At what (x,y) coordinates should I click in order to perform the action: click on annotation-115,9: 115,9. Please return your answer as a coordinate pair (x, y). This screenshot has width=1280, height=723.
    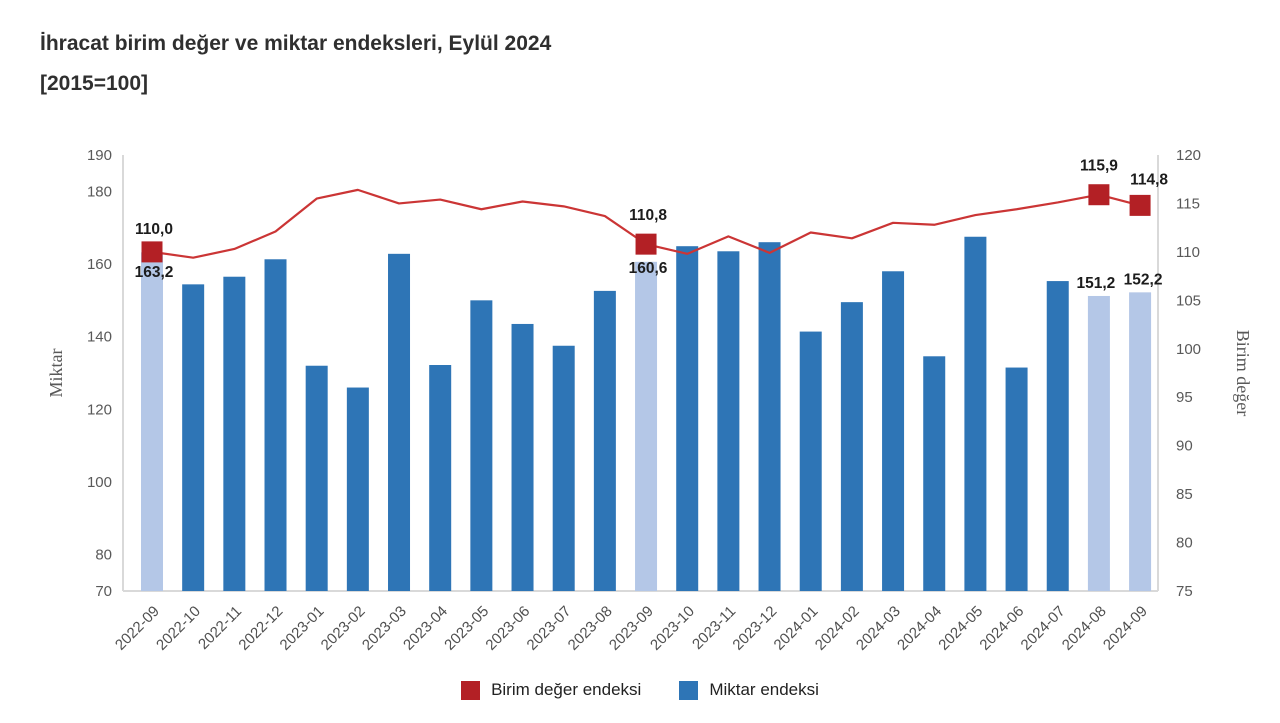
    Looking at the image, I should click on (1099, 166).